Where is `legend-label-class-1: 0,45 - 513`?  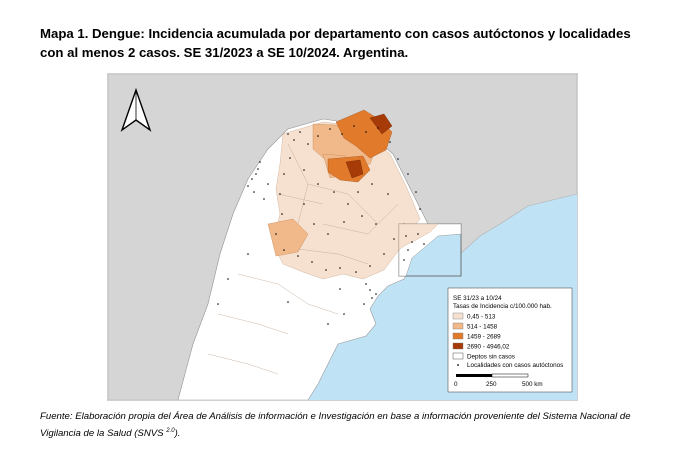 legend-label-class-1: 0,45 - 513 is located at coordinates (481, 317).